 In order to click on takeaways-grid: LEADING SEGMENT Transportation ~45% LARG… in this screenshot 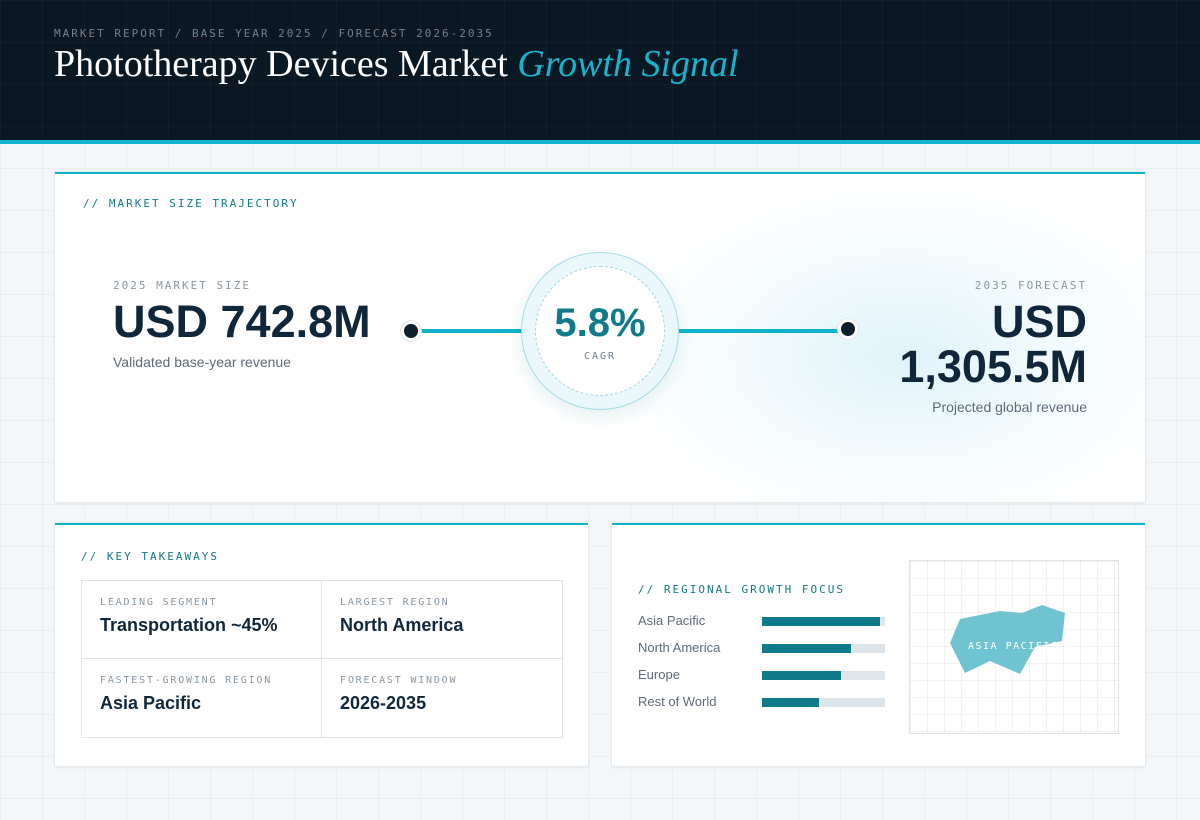, I will do `click(322, 659)`.